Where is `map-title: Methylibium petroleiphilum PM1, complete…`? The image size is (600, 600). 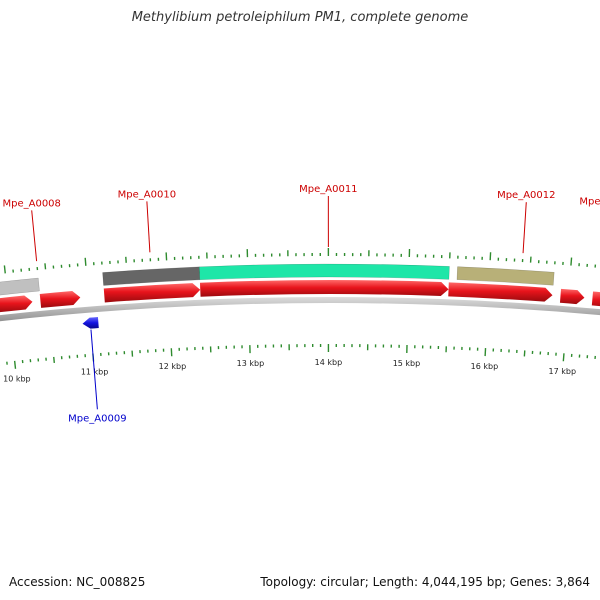
map-title: Methylibium petroleiphilum PM1, complete… is located at coordinates (300, 17).